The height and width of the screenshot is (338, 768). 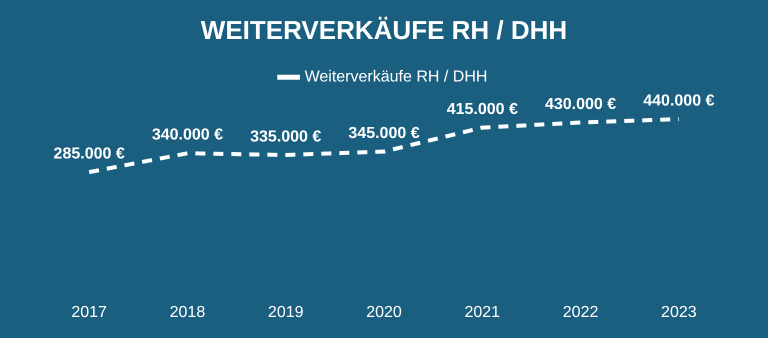 What do you see at coordinates (188, 135) in the screenshot?
I see `data-label: 340.000 €` at bounding box center [188, 135].